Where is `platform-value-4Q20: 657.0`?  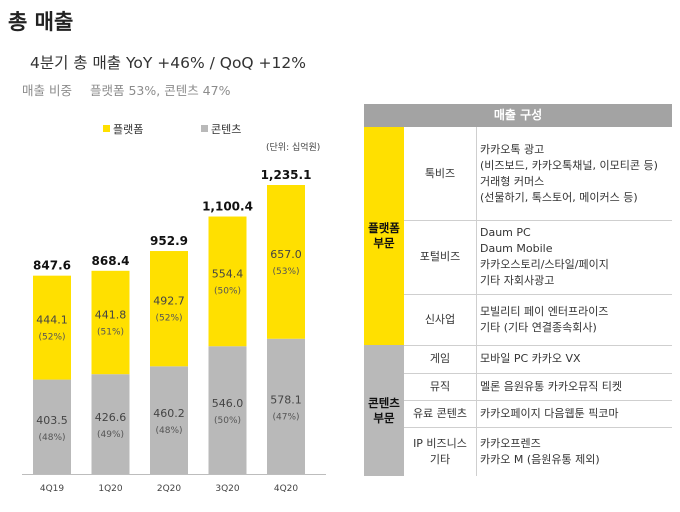 platform-value-4Q20: 657.0 is located at coordinates (286, 254).